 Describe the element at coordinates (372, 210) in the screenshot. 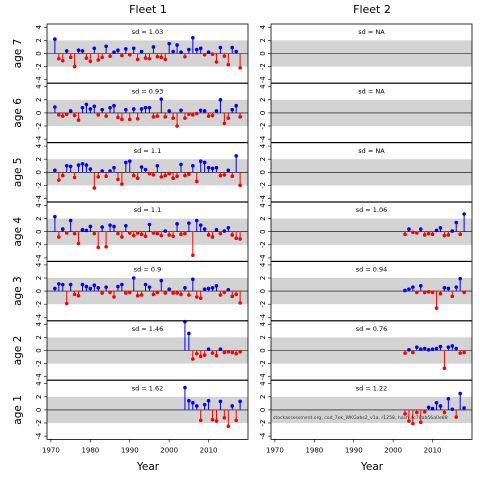

I see `annotation: sd = 1.06` at that location.